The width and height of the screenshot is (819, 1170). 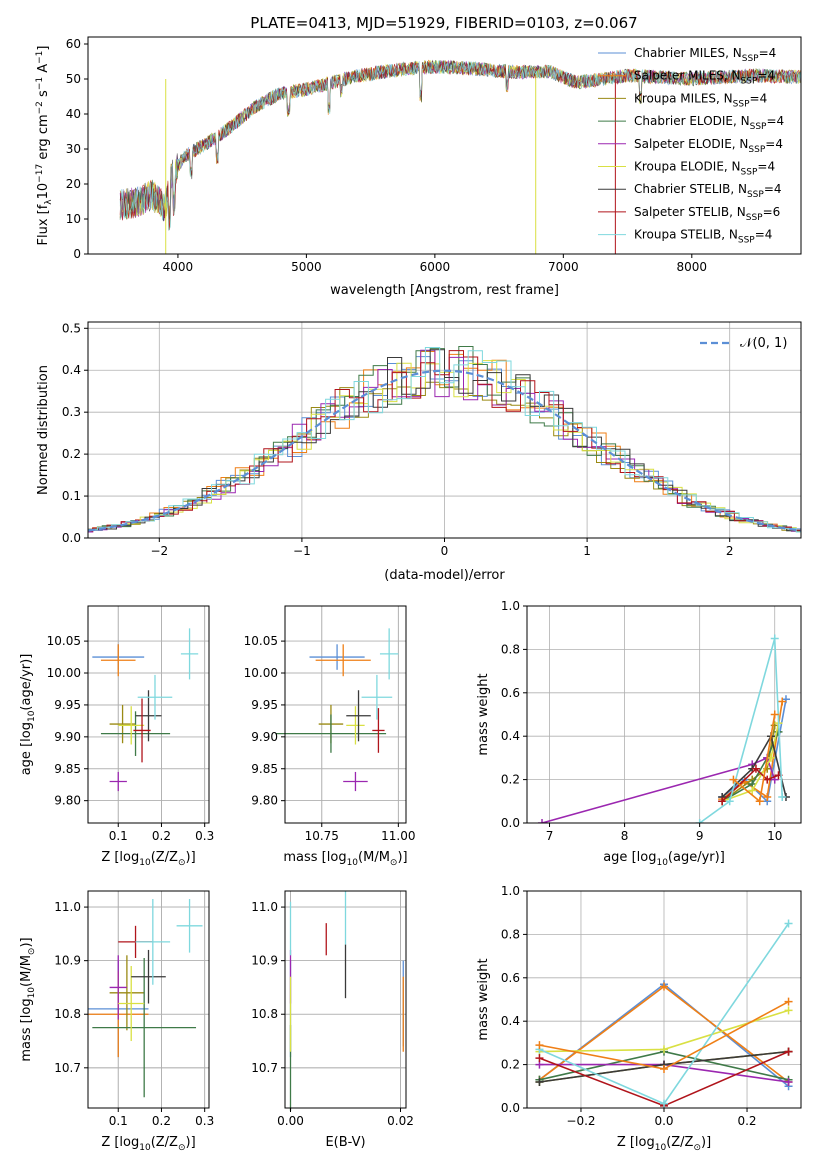 What do you see at coordinates (43, 224) in the screenshot?
I see `label-part: Flux [f` at bounding box center [43, 224].